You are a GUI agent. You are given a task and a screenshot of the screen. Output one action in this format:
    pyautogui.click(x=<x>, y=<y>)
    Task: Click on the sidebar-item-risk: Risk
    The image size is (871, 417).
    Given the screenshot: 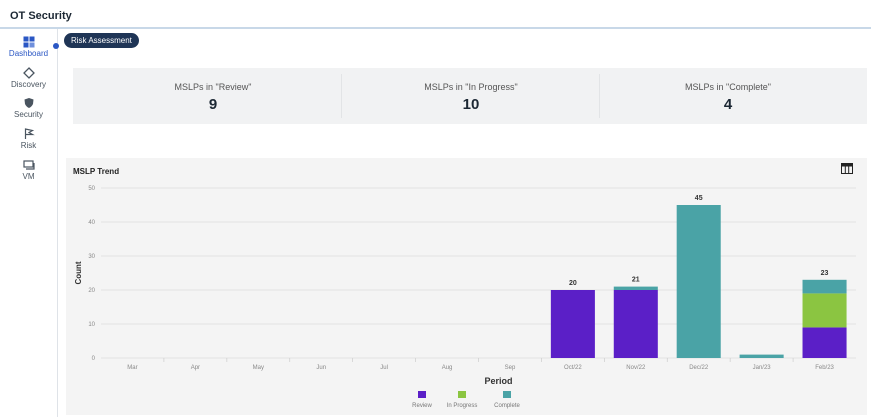 What is the action you would take?
    pyautogui.click(x=28, y=139)
    